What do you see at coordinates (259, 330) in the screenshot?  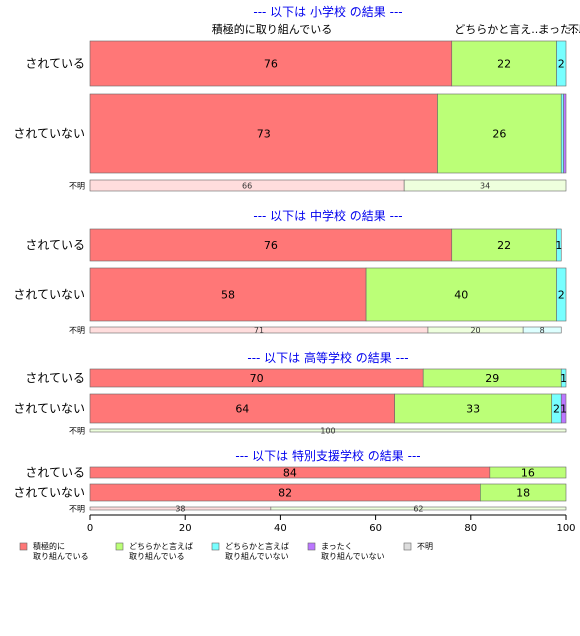 I see `data-label: 71` at bounding box center [259, 330].